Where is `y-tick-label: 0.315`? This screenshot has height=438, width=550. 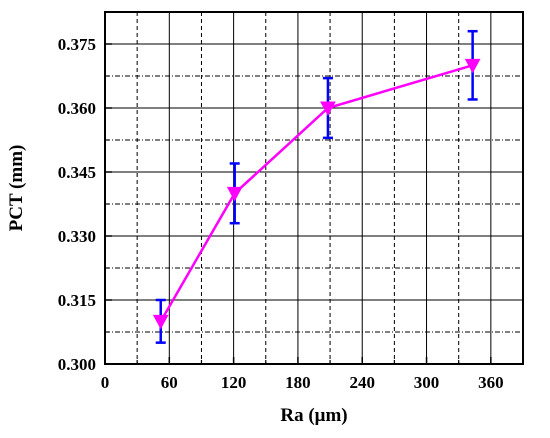
y-tick-label: 0.315 is located at coordinates (77, 300).